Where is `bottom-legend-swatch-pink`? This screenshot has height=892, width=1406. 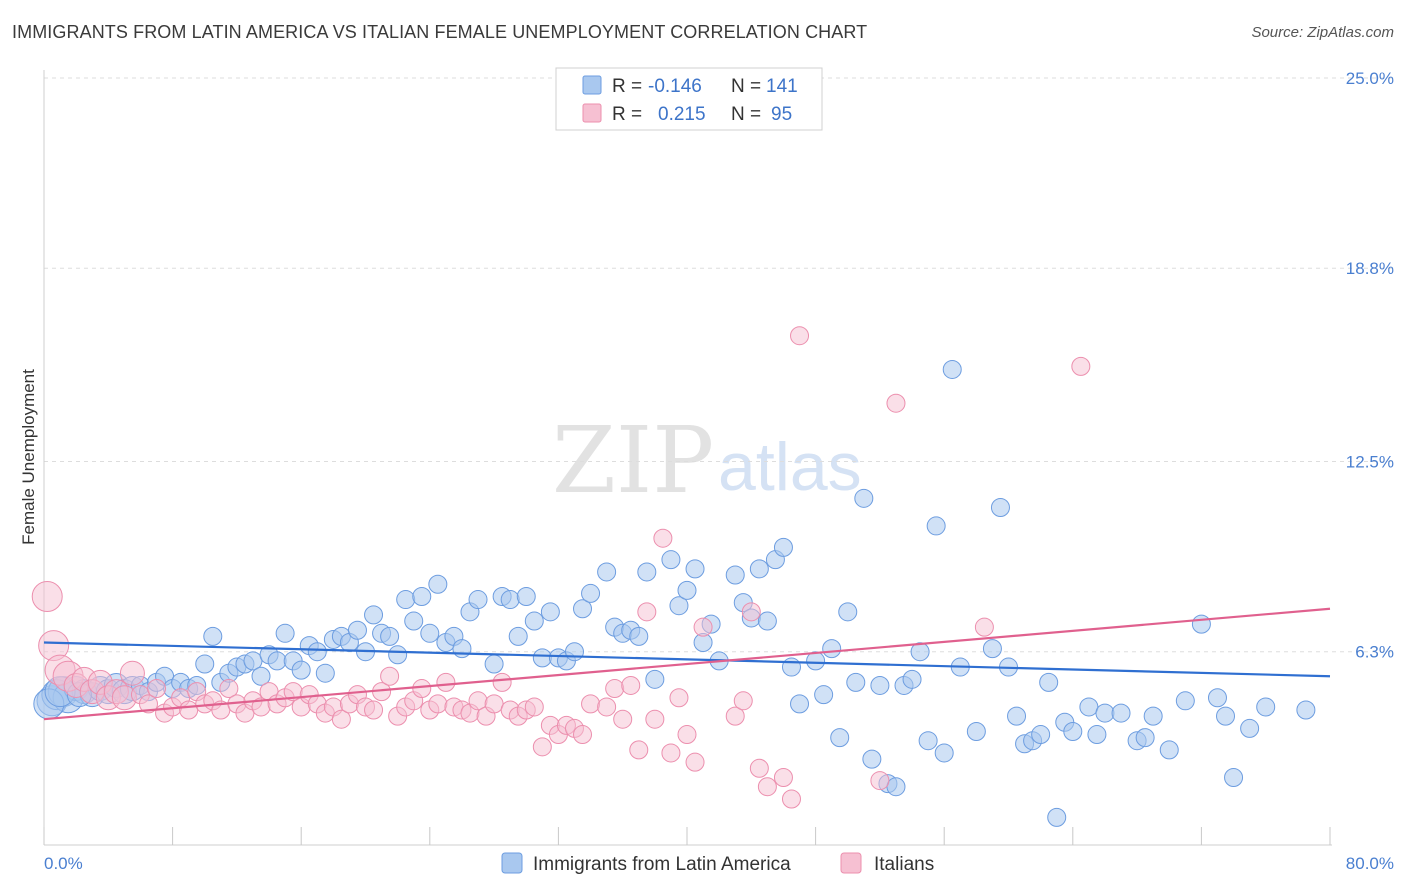 bottom-legend-swatch-pink is located at coordinates (851, 863).